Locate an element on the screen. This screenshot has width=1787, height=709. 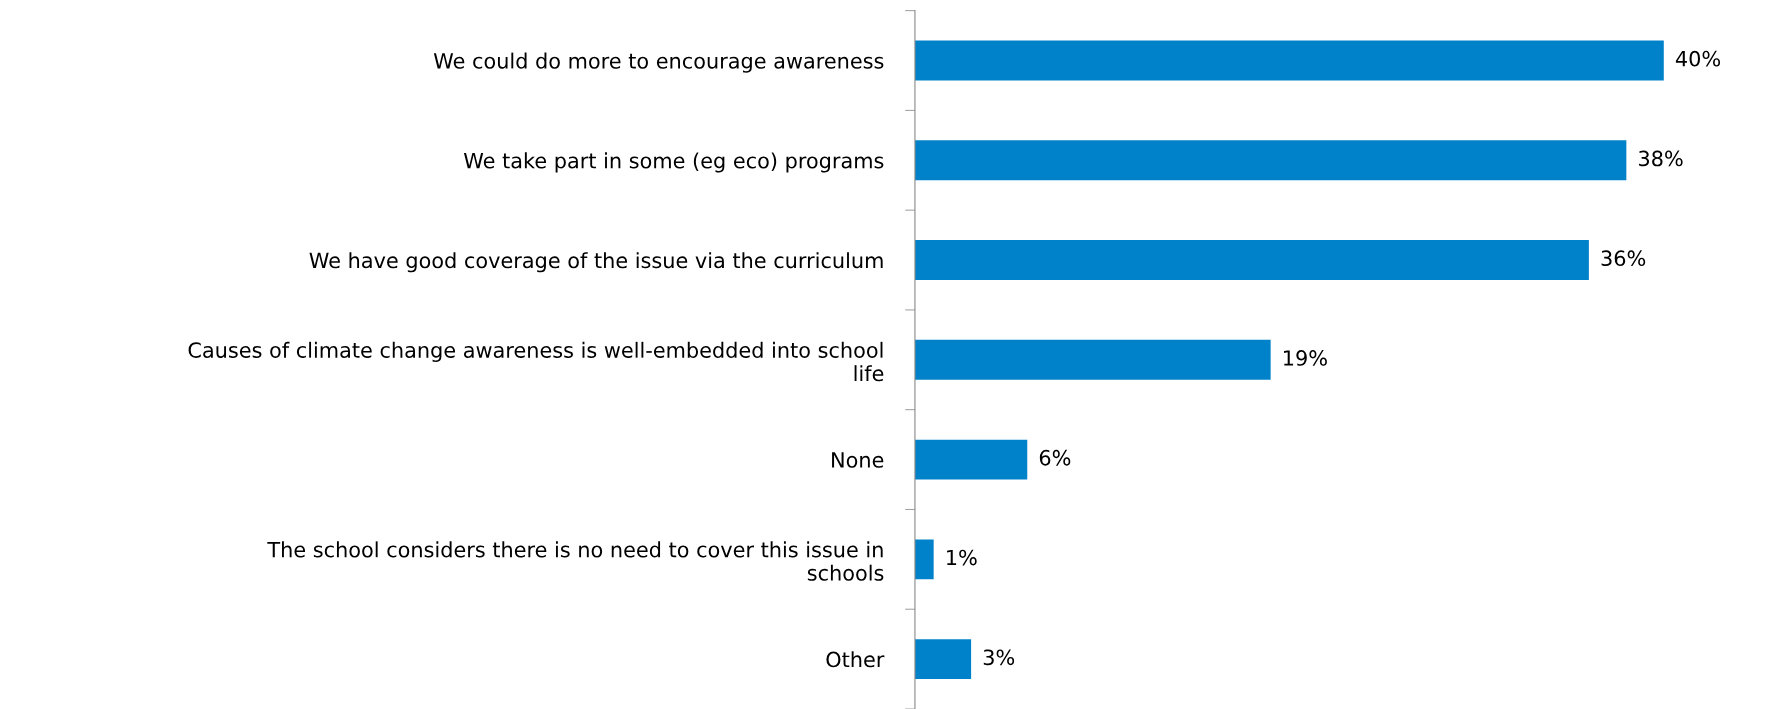
y-tick-label: We have good coverage of the issue via the curriculum is located at coordinates (596, 262).